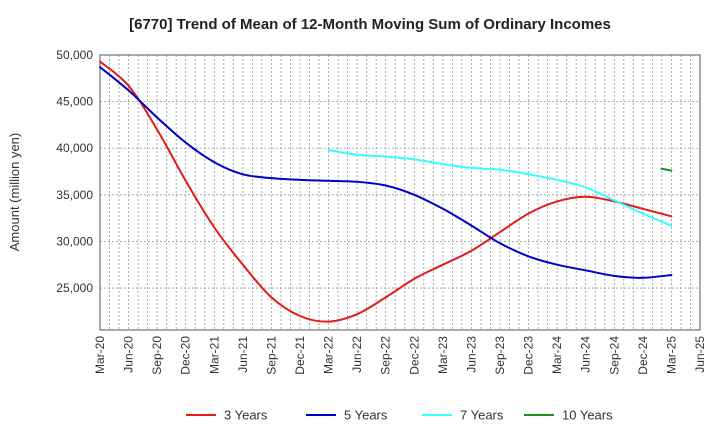  Describe the element at coordinates (74, 195) in the screenshot. I see `y-tick-label: 35,000` at that location.